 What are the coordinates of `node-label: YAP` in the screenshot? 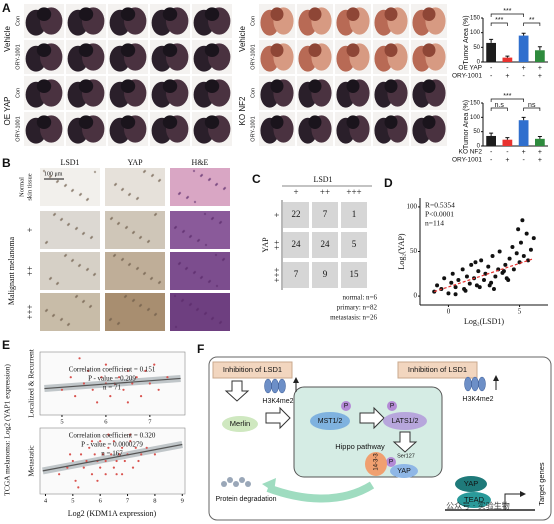 It's located at (471, 483).